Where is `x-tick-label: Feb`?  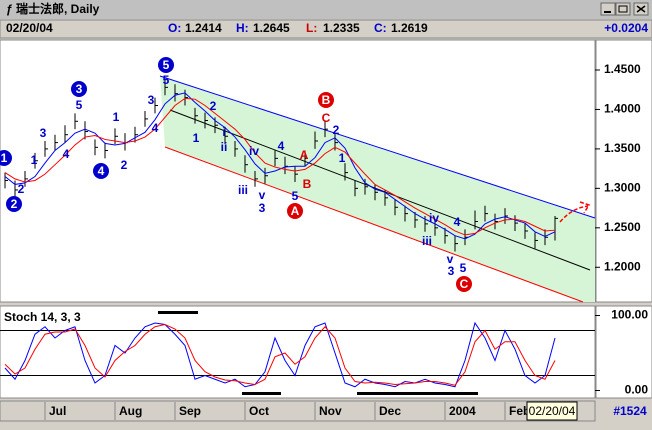
x-tick-label: Feb is located at coordinates (519, 411).